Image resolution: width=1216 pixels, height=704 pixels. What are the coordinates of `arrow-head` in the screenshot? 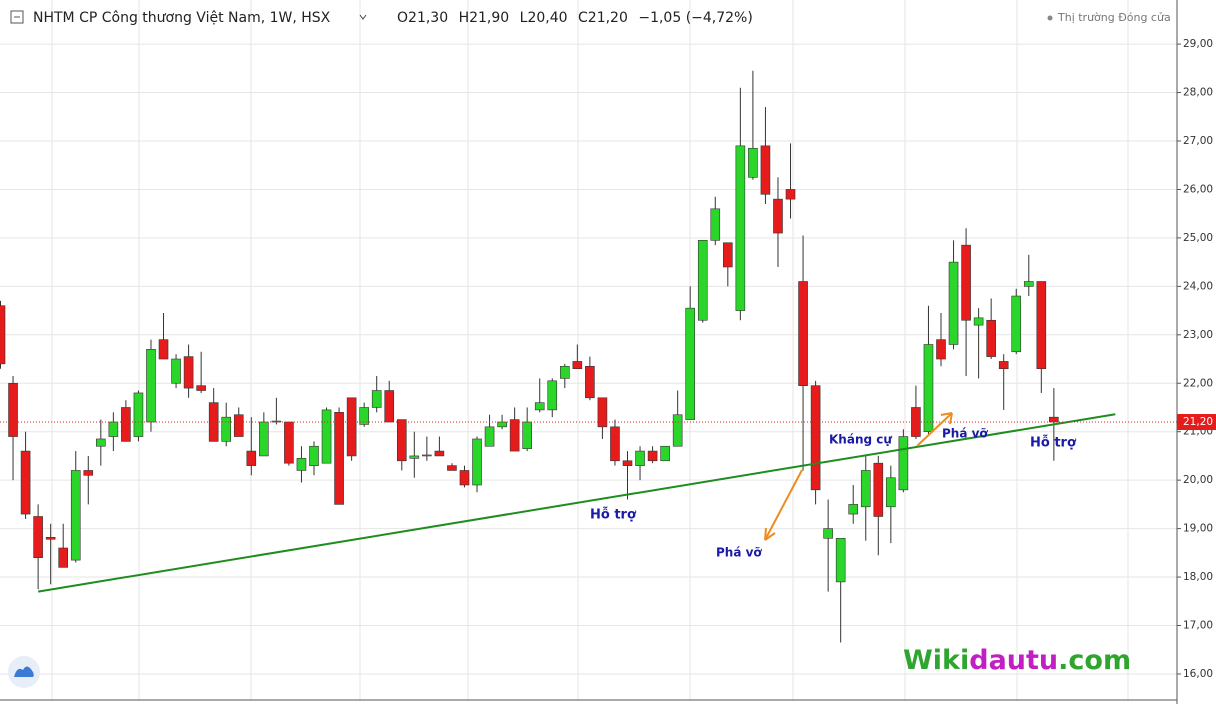 It's located at (770, 534).